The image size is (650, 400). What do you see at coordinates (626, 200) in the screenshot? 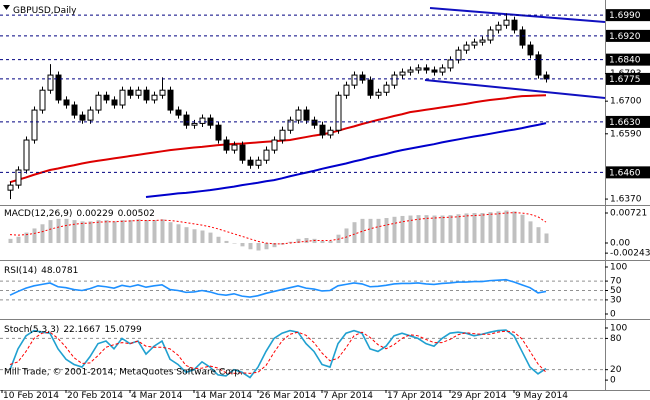
I see `y-tick-label: 1.6370` at bounding box center [626, 200].